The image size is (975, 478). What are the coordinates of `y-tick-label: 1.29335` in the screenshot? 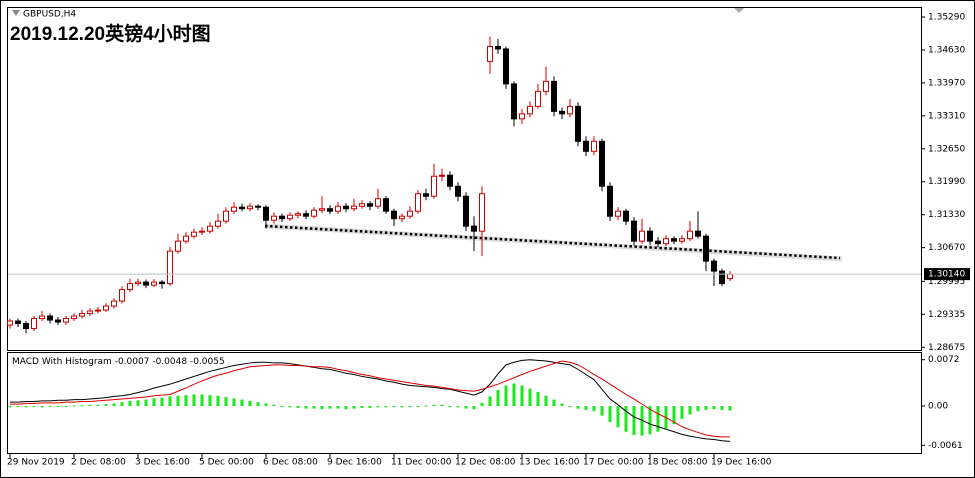 It's located at (946, 315).